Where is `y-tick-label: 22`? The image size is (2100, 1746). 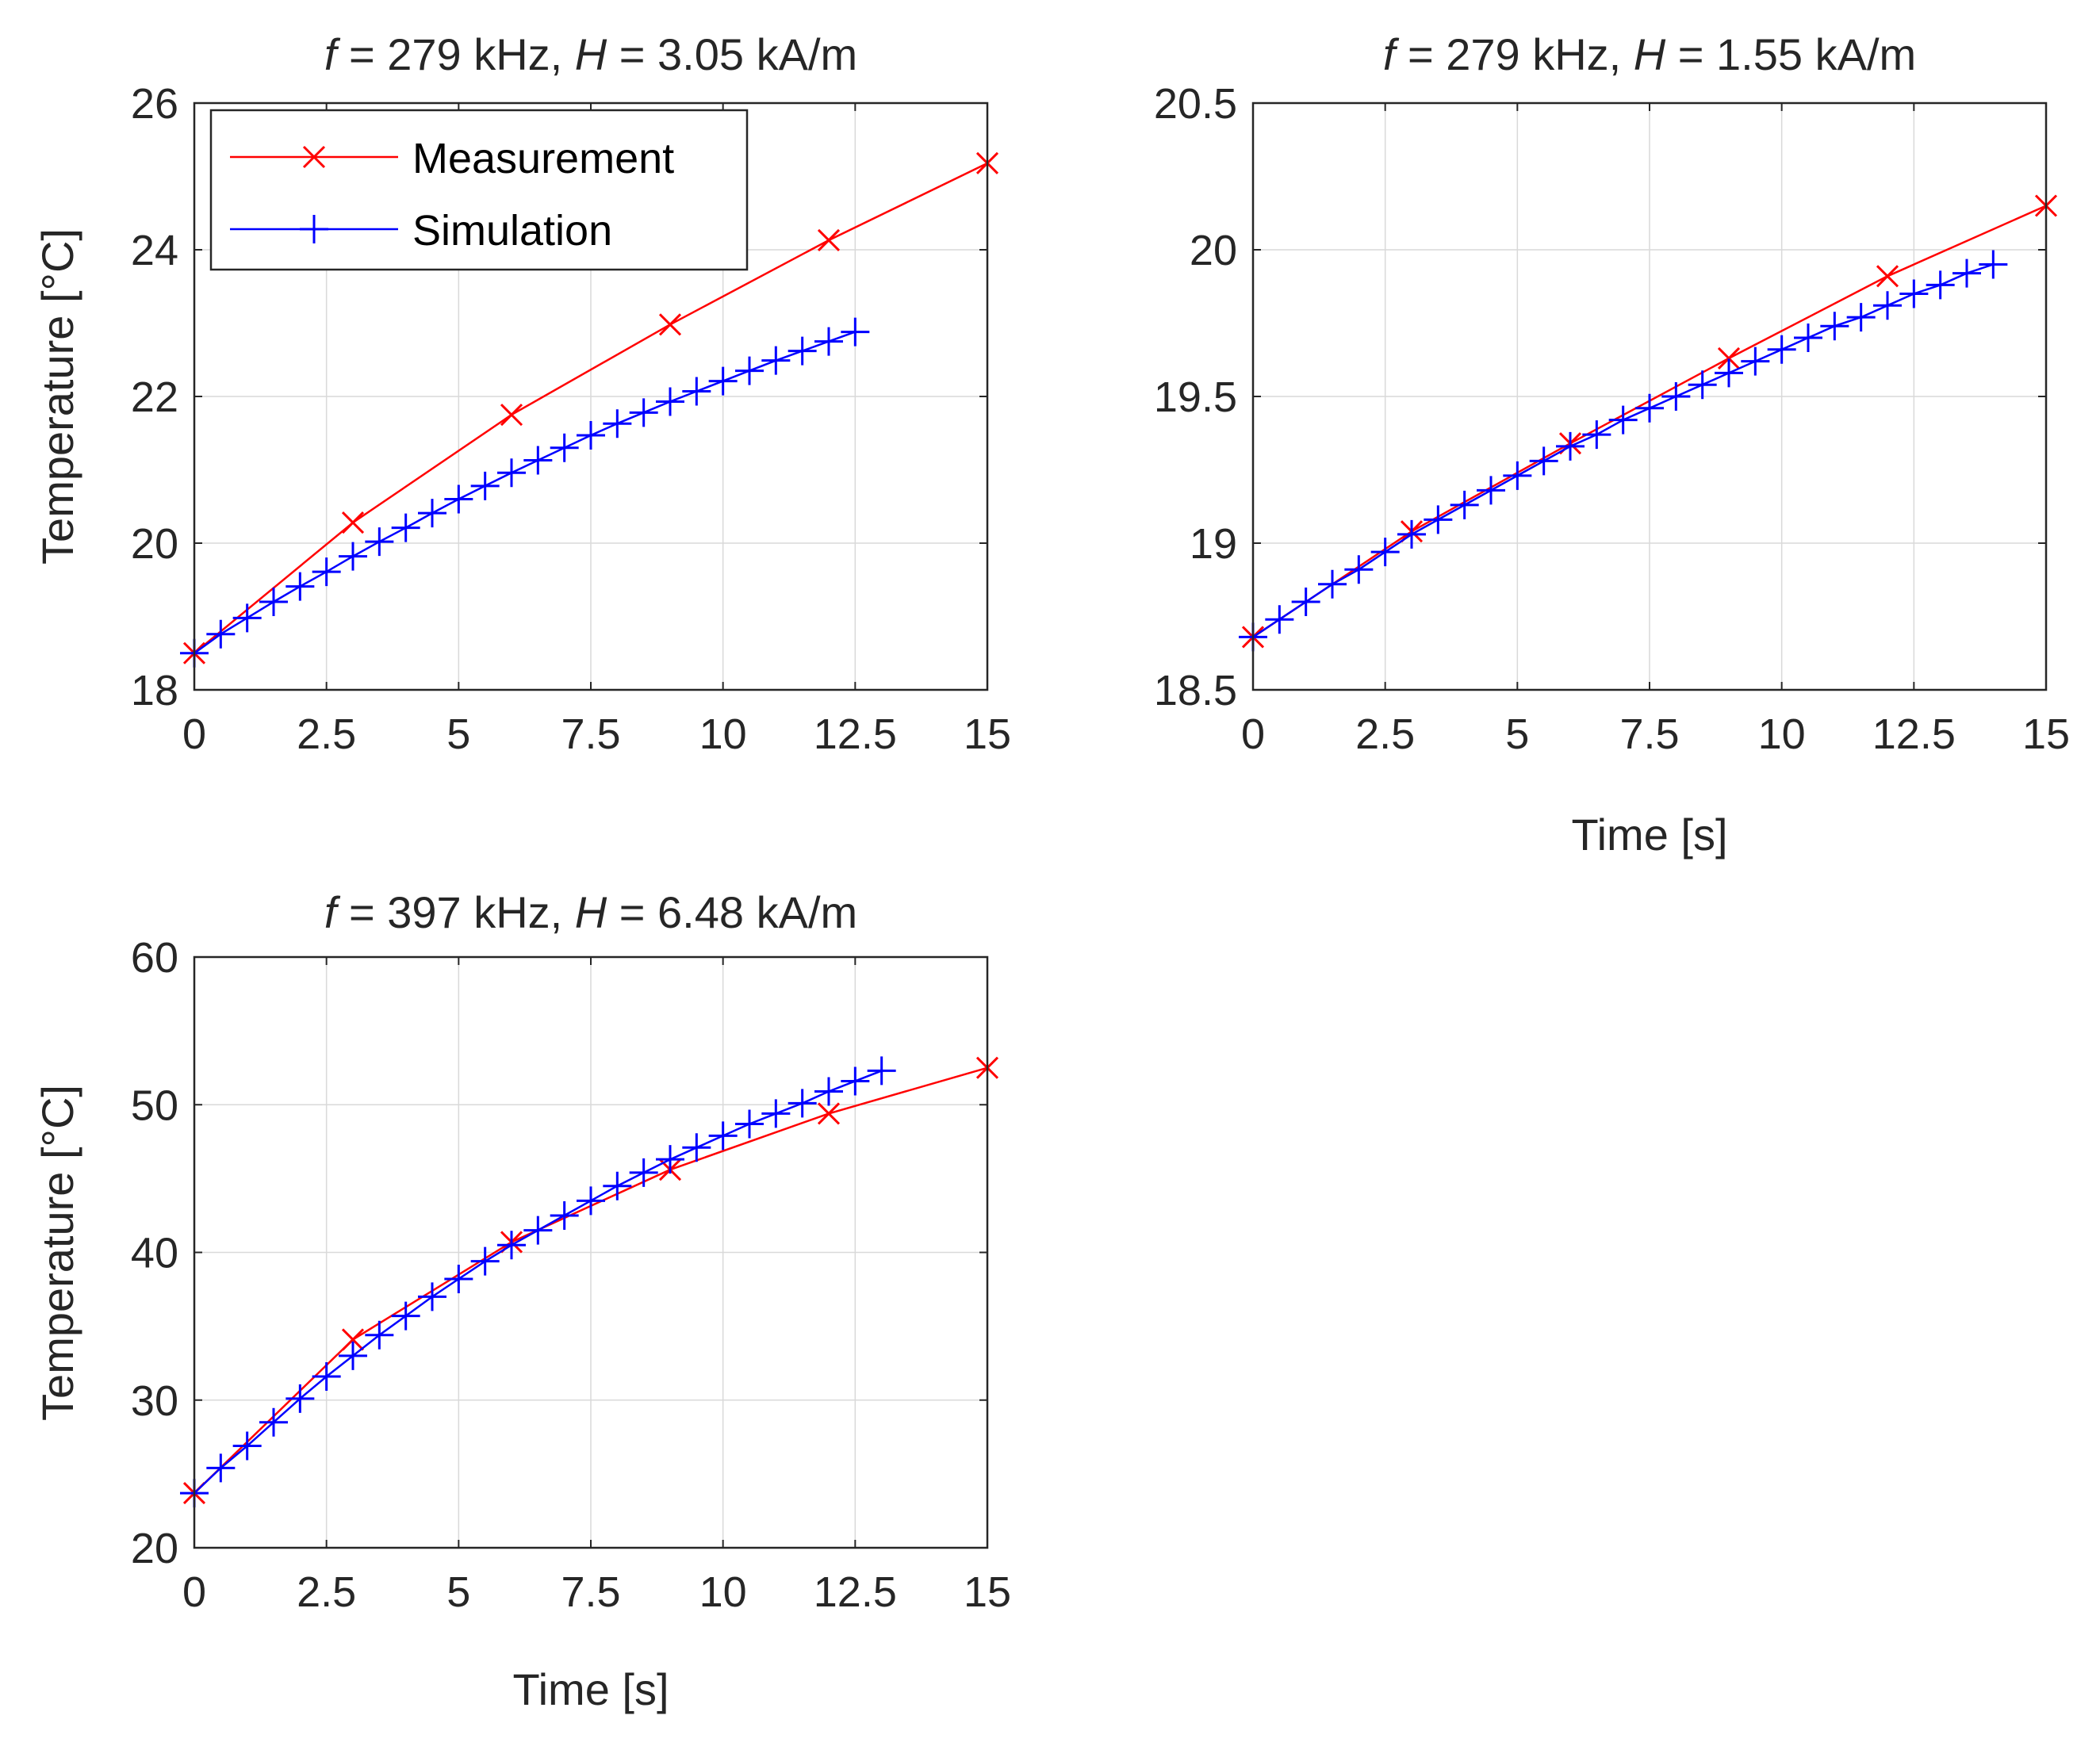
y-tick-label: 22 is located at coordinates (154, 397).